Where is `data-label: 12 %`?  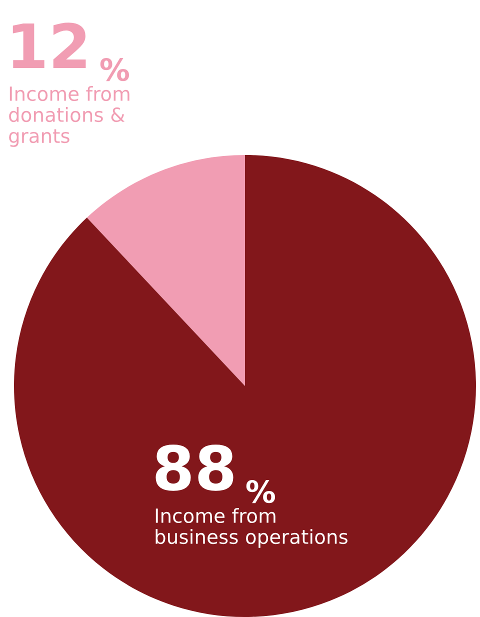 data-label: 12 % is located at coordinates (71, 52).